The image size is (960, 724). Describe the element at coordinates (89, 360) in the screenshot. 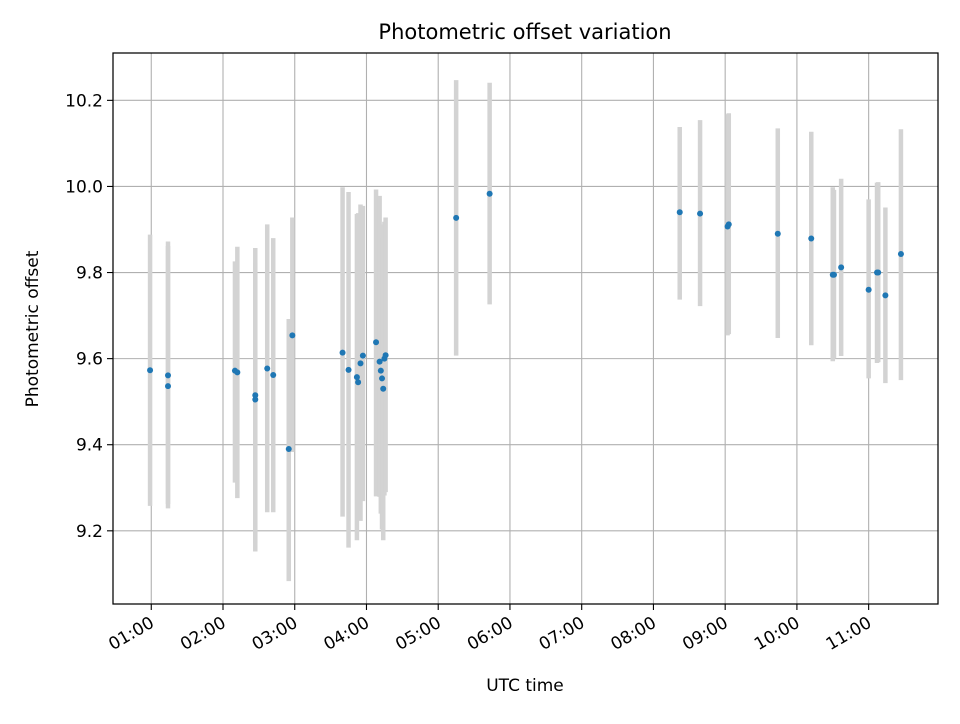

I see `y-tick-label: 9.6` at that location.